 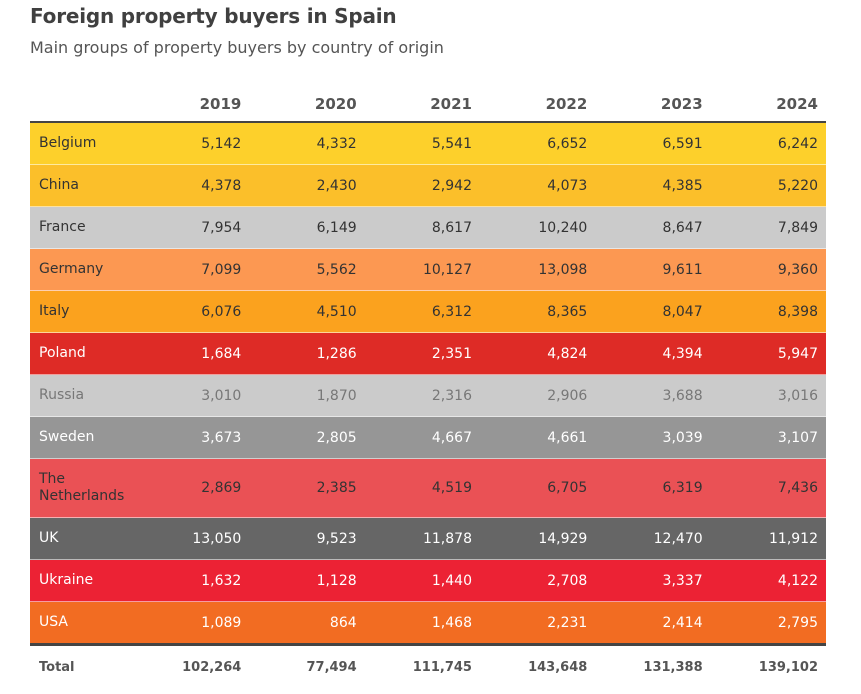 What do you see at coordinates (653, 580) in the screenshot?
I see `cell-2023: 3,337` at bounding box center [653, 580].